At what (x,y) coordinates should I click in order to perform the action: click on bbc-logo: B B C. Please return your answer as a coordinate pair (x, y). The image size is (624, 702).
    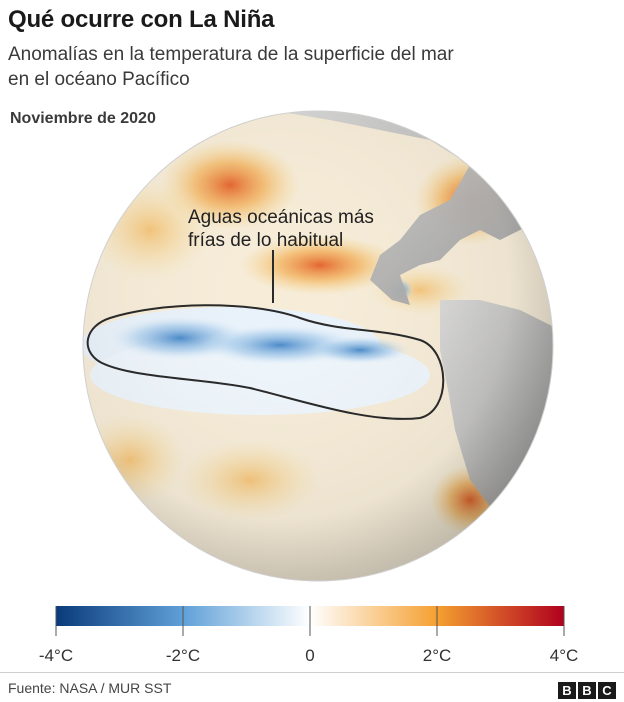
    Looking at the image, I should click on (587, 690).